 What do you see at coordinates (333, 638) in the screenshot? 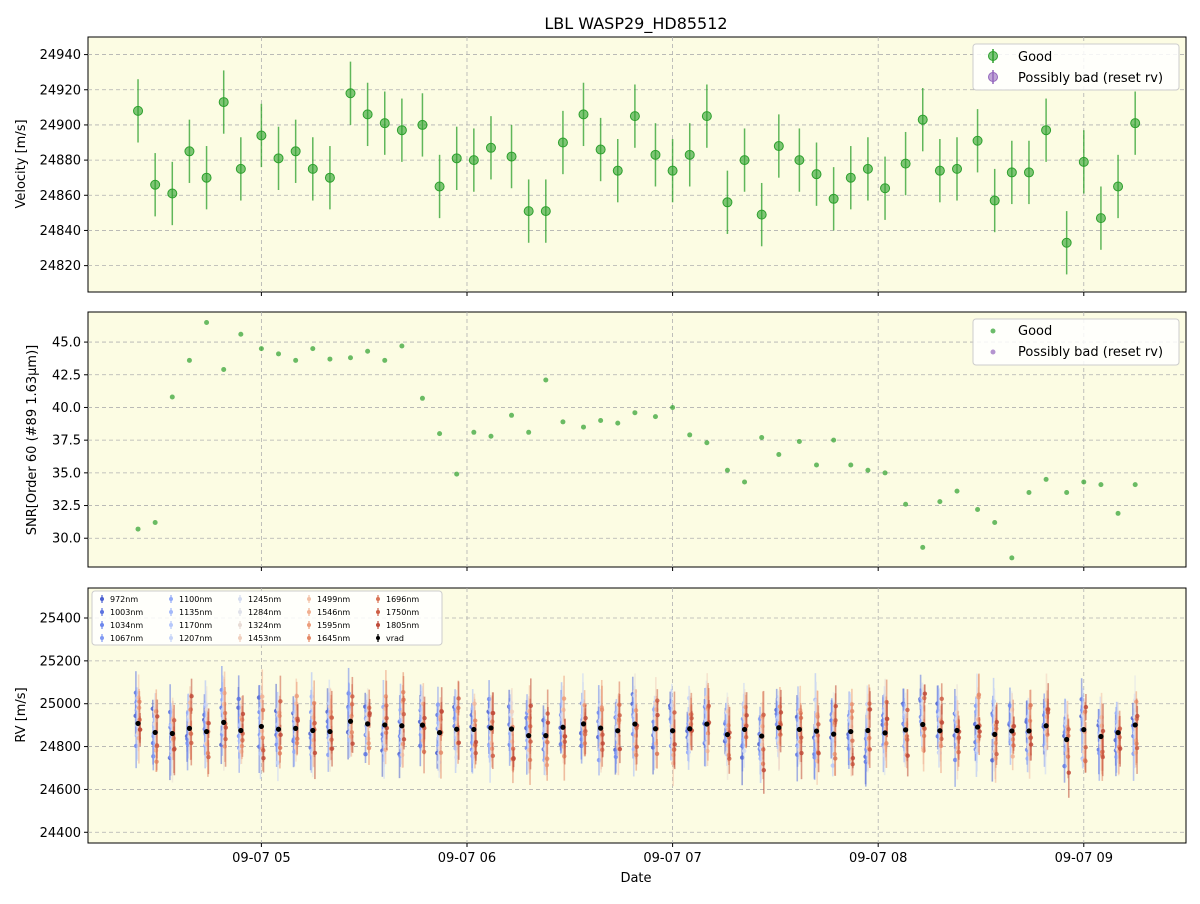
I see `rv-legend-label: 1645nm` at bounding box center [333, 638].